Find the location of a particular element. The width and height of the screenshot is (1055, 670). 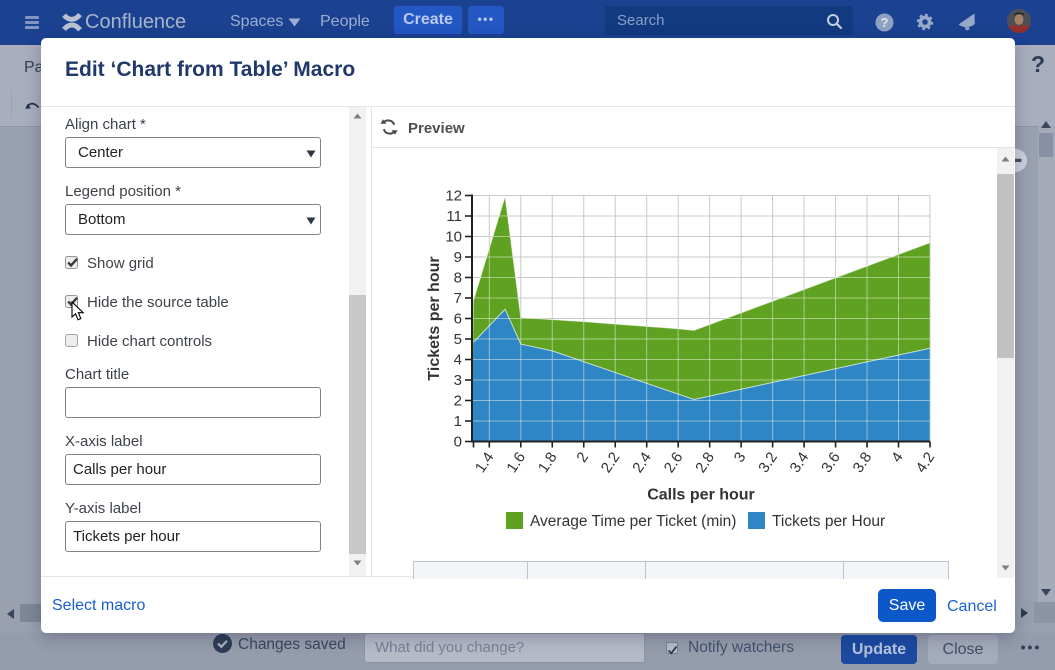

svg-text: Tickets per Hour is located at coordinates (828, 521).